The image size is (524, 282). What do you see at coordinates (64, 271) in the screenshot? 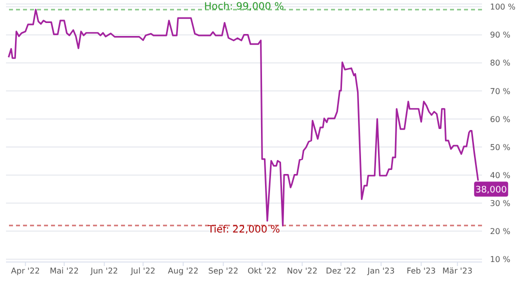
I see `x-tick-label: Mai '22` at bounding box center [64, 271].